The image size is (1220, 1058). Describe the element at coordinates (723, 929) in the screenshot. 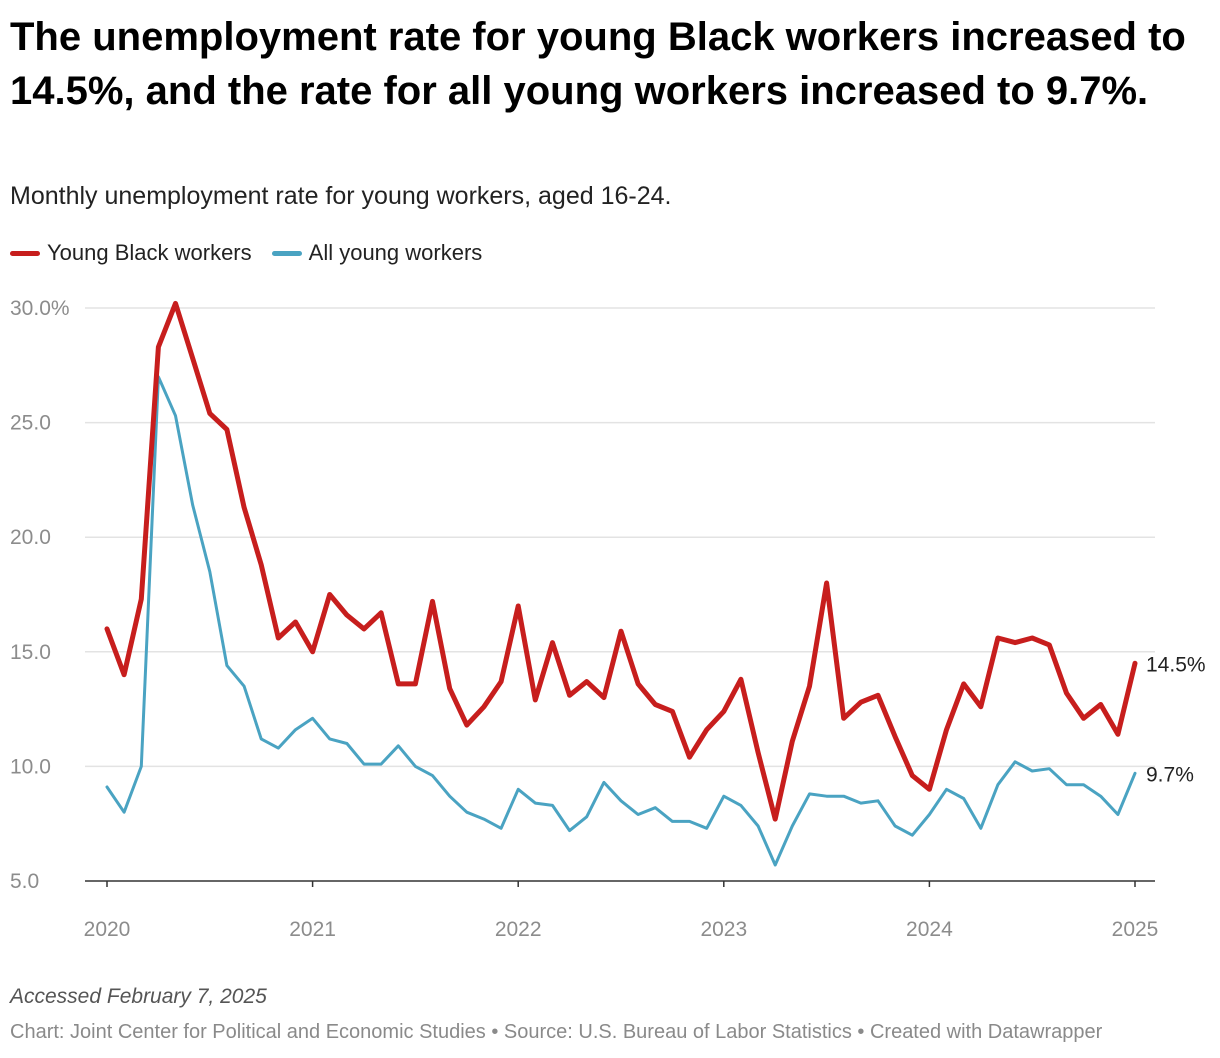

I see `x-tick-label: 2023` at that location.